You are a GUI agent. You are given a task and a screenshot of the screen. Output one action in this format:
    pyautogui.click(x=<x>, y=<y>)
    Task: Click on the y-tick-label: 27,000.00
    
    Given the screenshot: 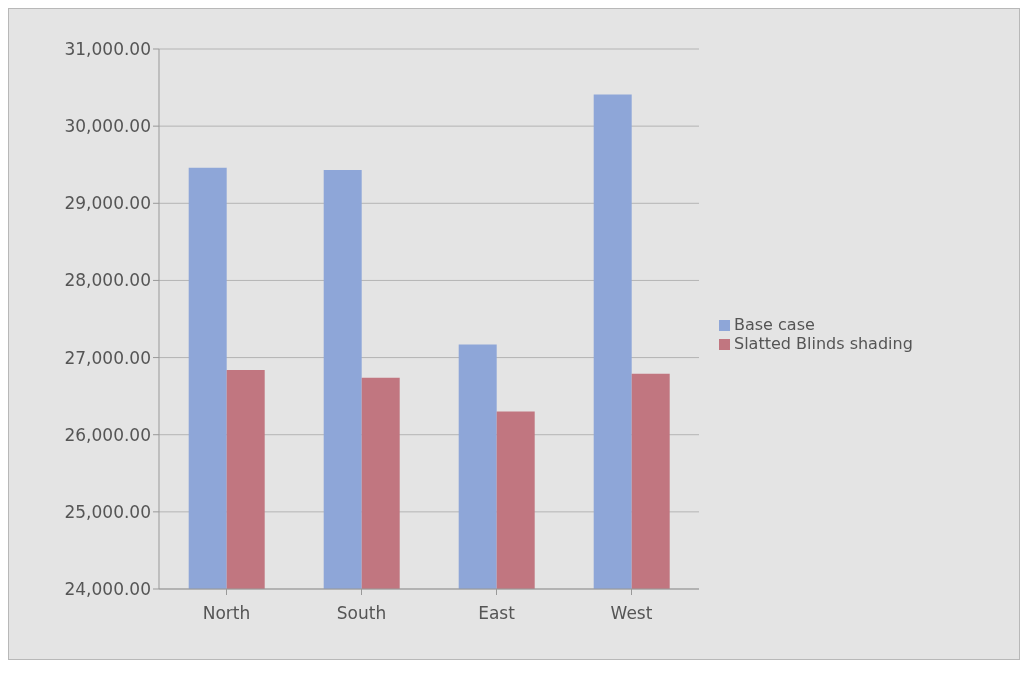 What is the action you would take?
    pyautogui.click(x=107, y=357)
    